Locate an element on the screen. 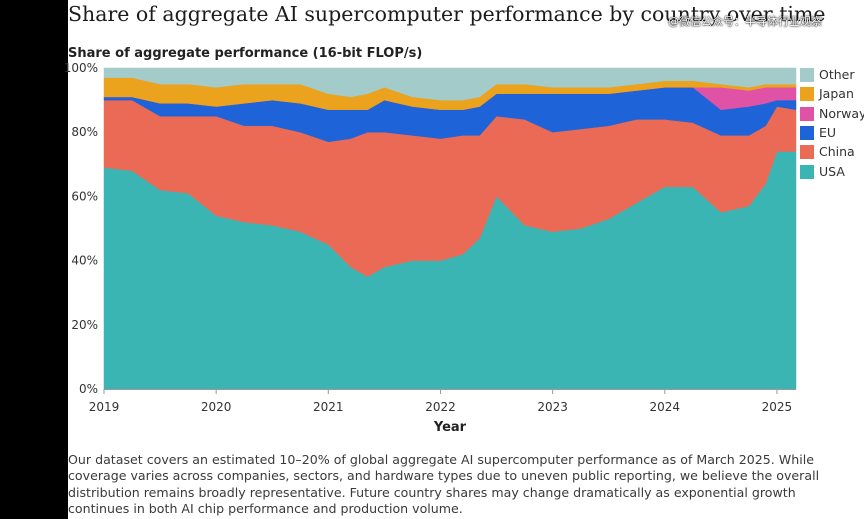 This screenshot has height=519, width=864. y-tick-label: 0% is located at coordinates (88, 389).